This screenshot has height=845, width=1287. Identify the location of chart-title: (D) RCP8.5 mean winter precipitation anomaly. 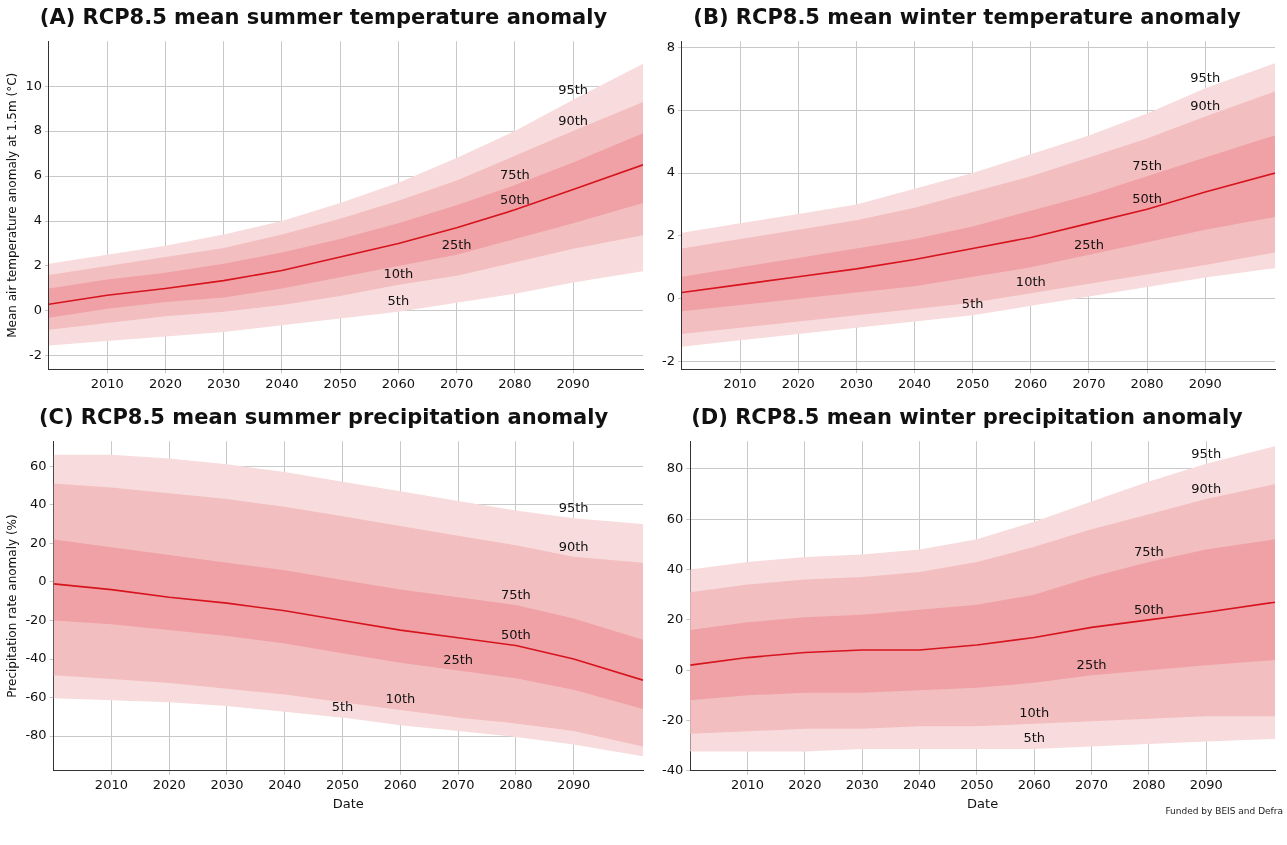
(967, 417).